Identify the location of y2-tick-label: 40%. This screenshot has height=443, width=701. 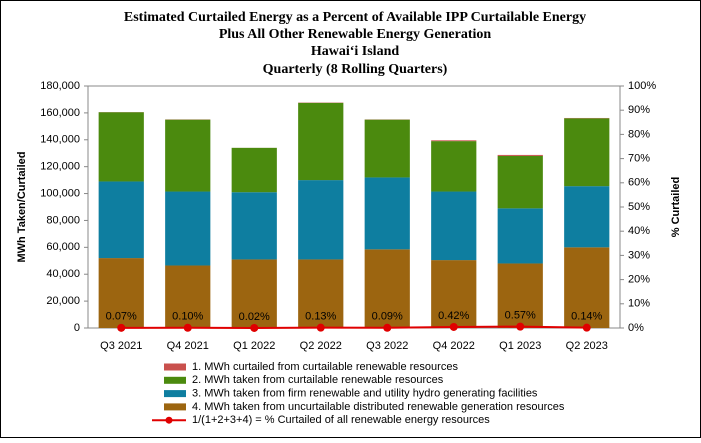
(639, 231).